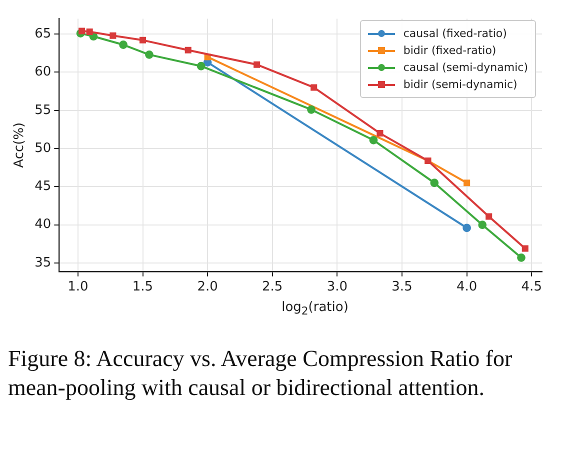 The height and width of the screenshot is (467, 570). Describe the element at coordinates (337, 287) in the screenshot. I see `x-tick-label: 3.0` at that location.